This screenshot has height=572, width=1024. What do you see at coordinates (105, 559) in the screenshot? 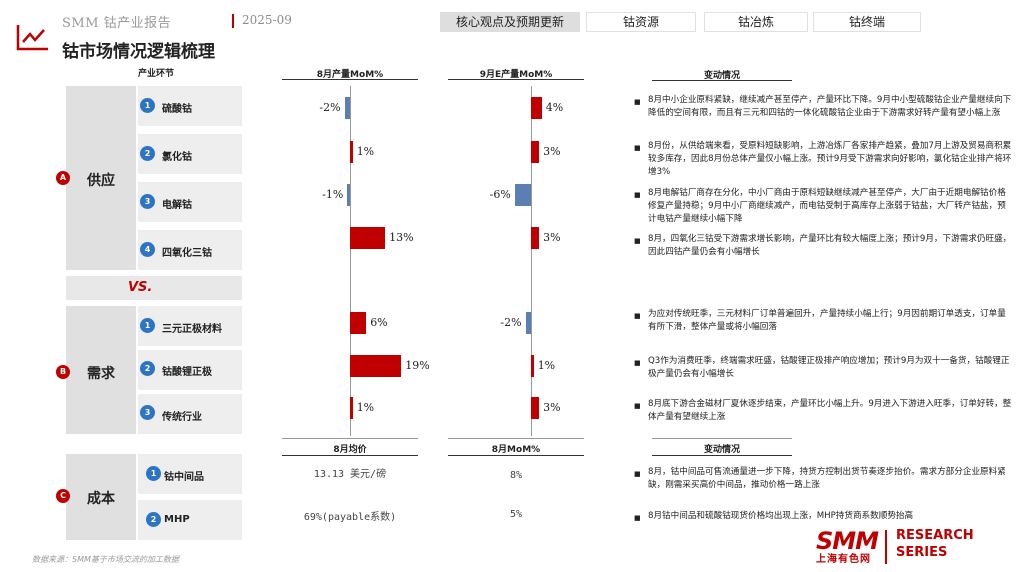
I see `data-source-note: 数据来源：SMM基于市场交流的加工数据` at bounding box center [105, 559].